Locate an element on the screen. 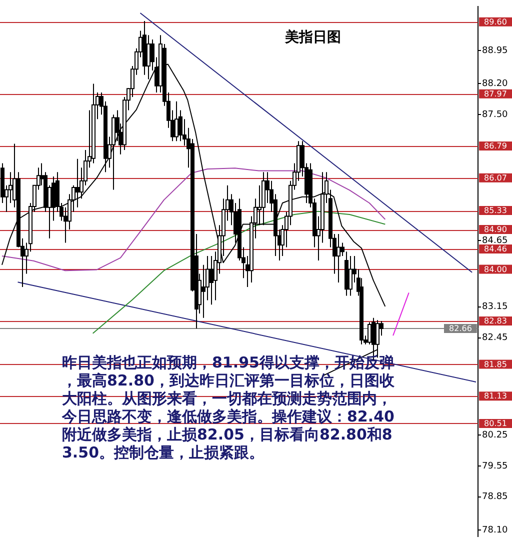 Image resolution: width=512 pixels, height=543 pixels. ref-line-label: 81.85 is located at coordinates (495, 364).